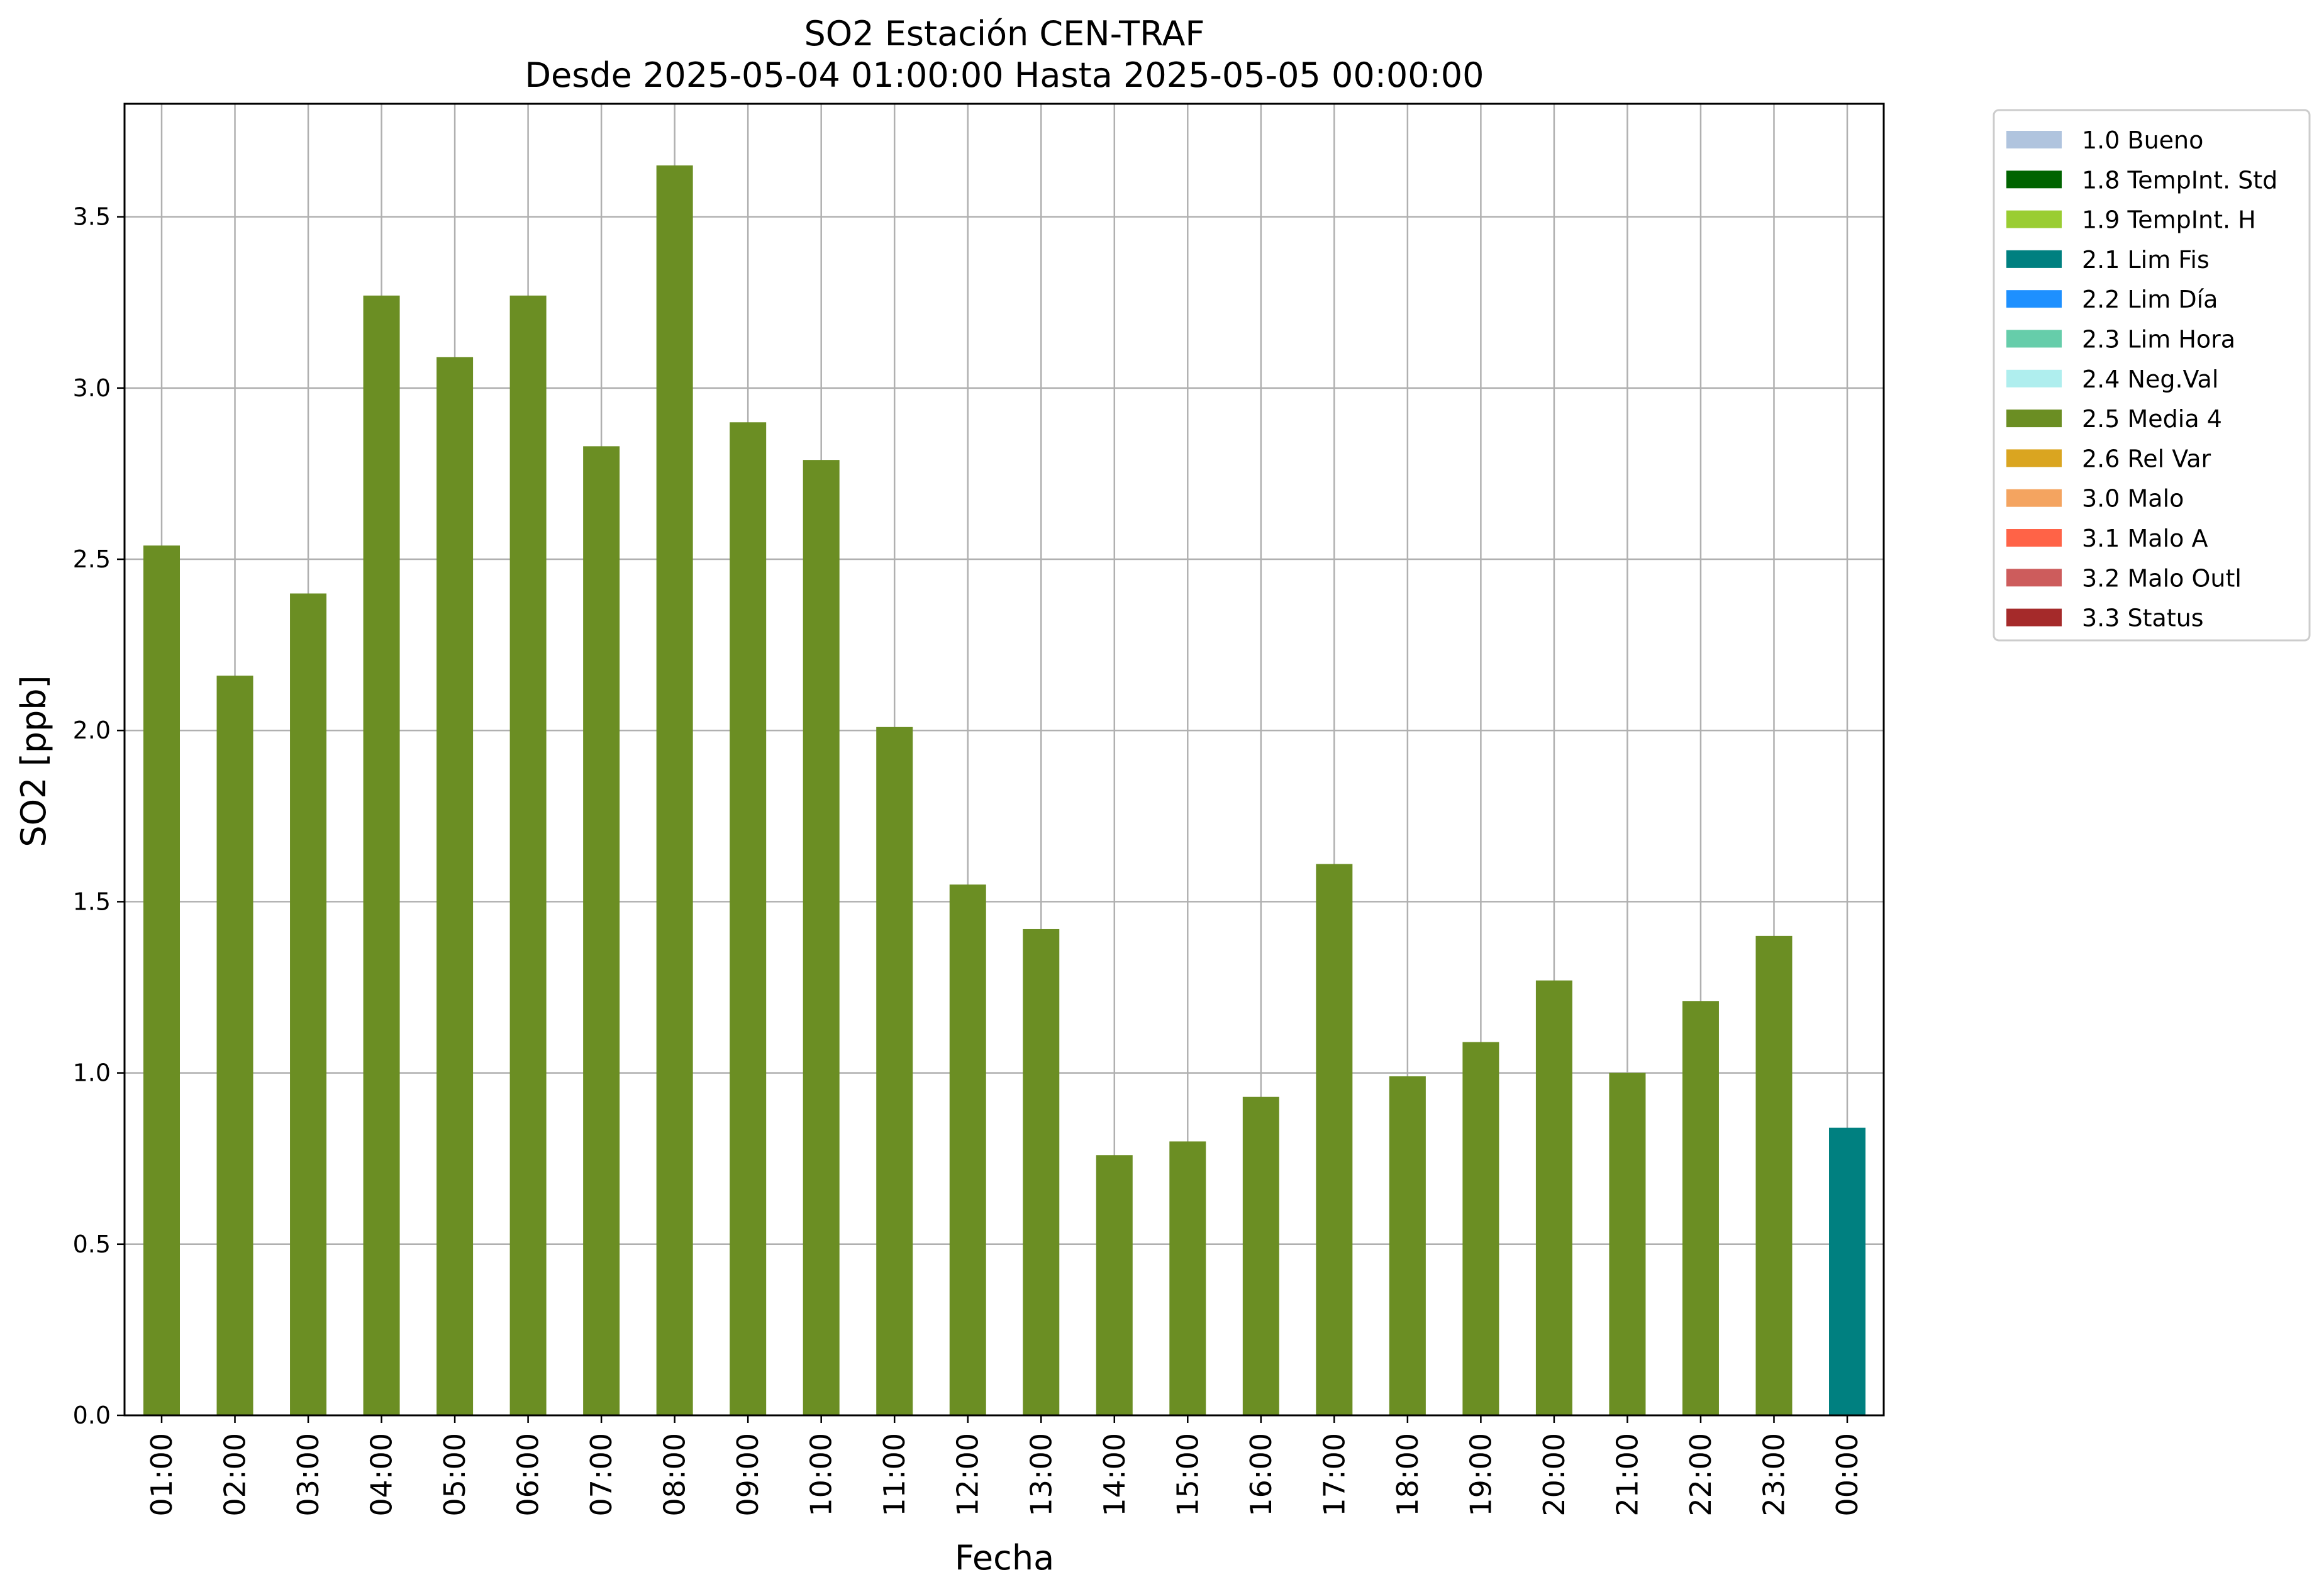 Image resolution: width=2324 pixels, height=1594 pixels. Describe the element at coordinates (601, 1475) in the screenshot. I see `x-tick-label: 07:00` at that location.